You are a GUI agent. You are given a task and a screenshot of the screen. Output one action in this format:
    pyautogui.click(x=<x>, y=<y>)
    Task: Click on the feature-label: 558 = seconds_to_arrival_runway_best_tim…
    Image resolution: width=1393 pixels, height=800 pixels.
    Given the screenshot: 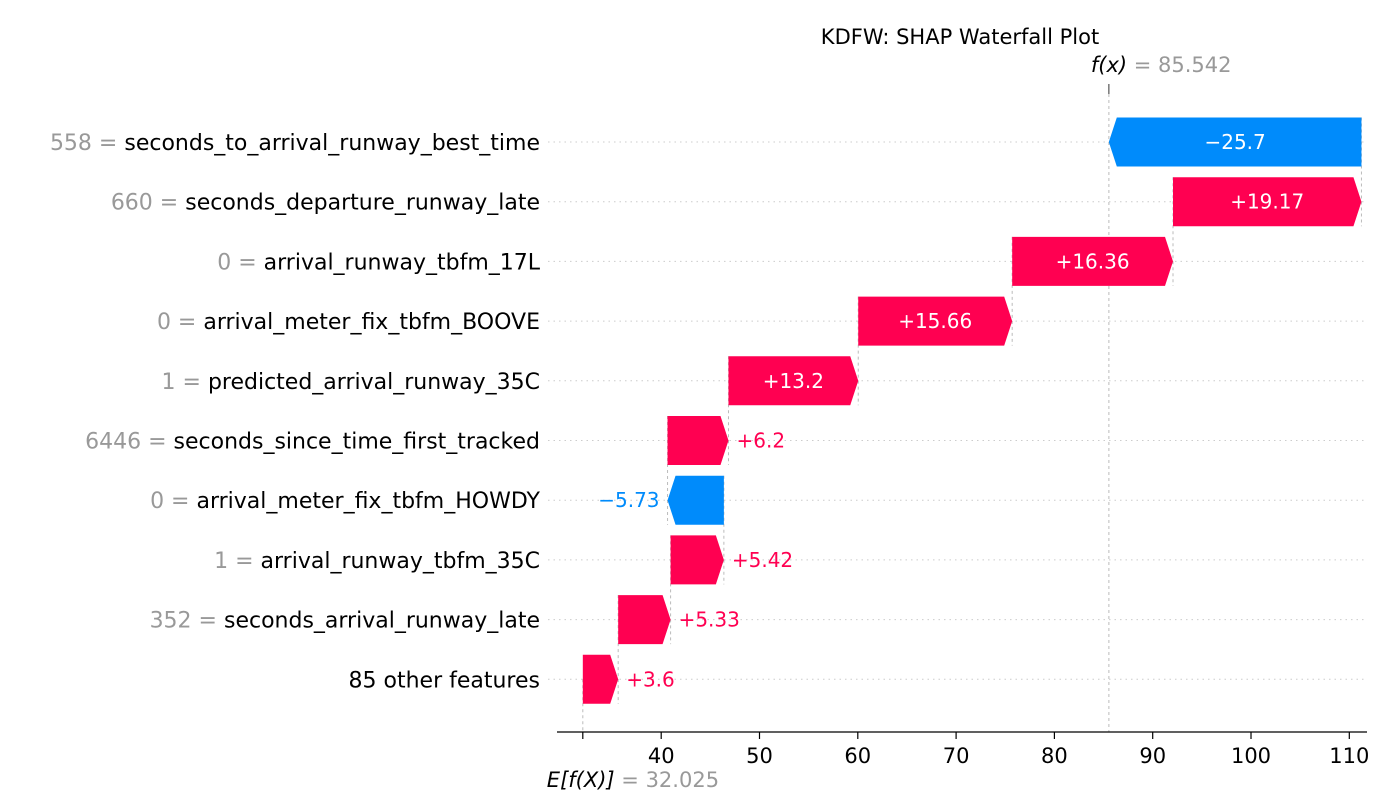 What is the action you would take?
    pyautogui.click(x=295, y=143)
    